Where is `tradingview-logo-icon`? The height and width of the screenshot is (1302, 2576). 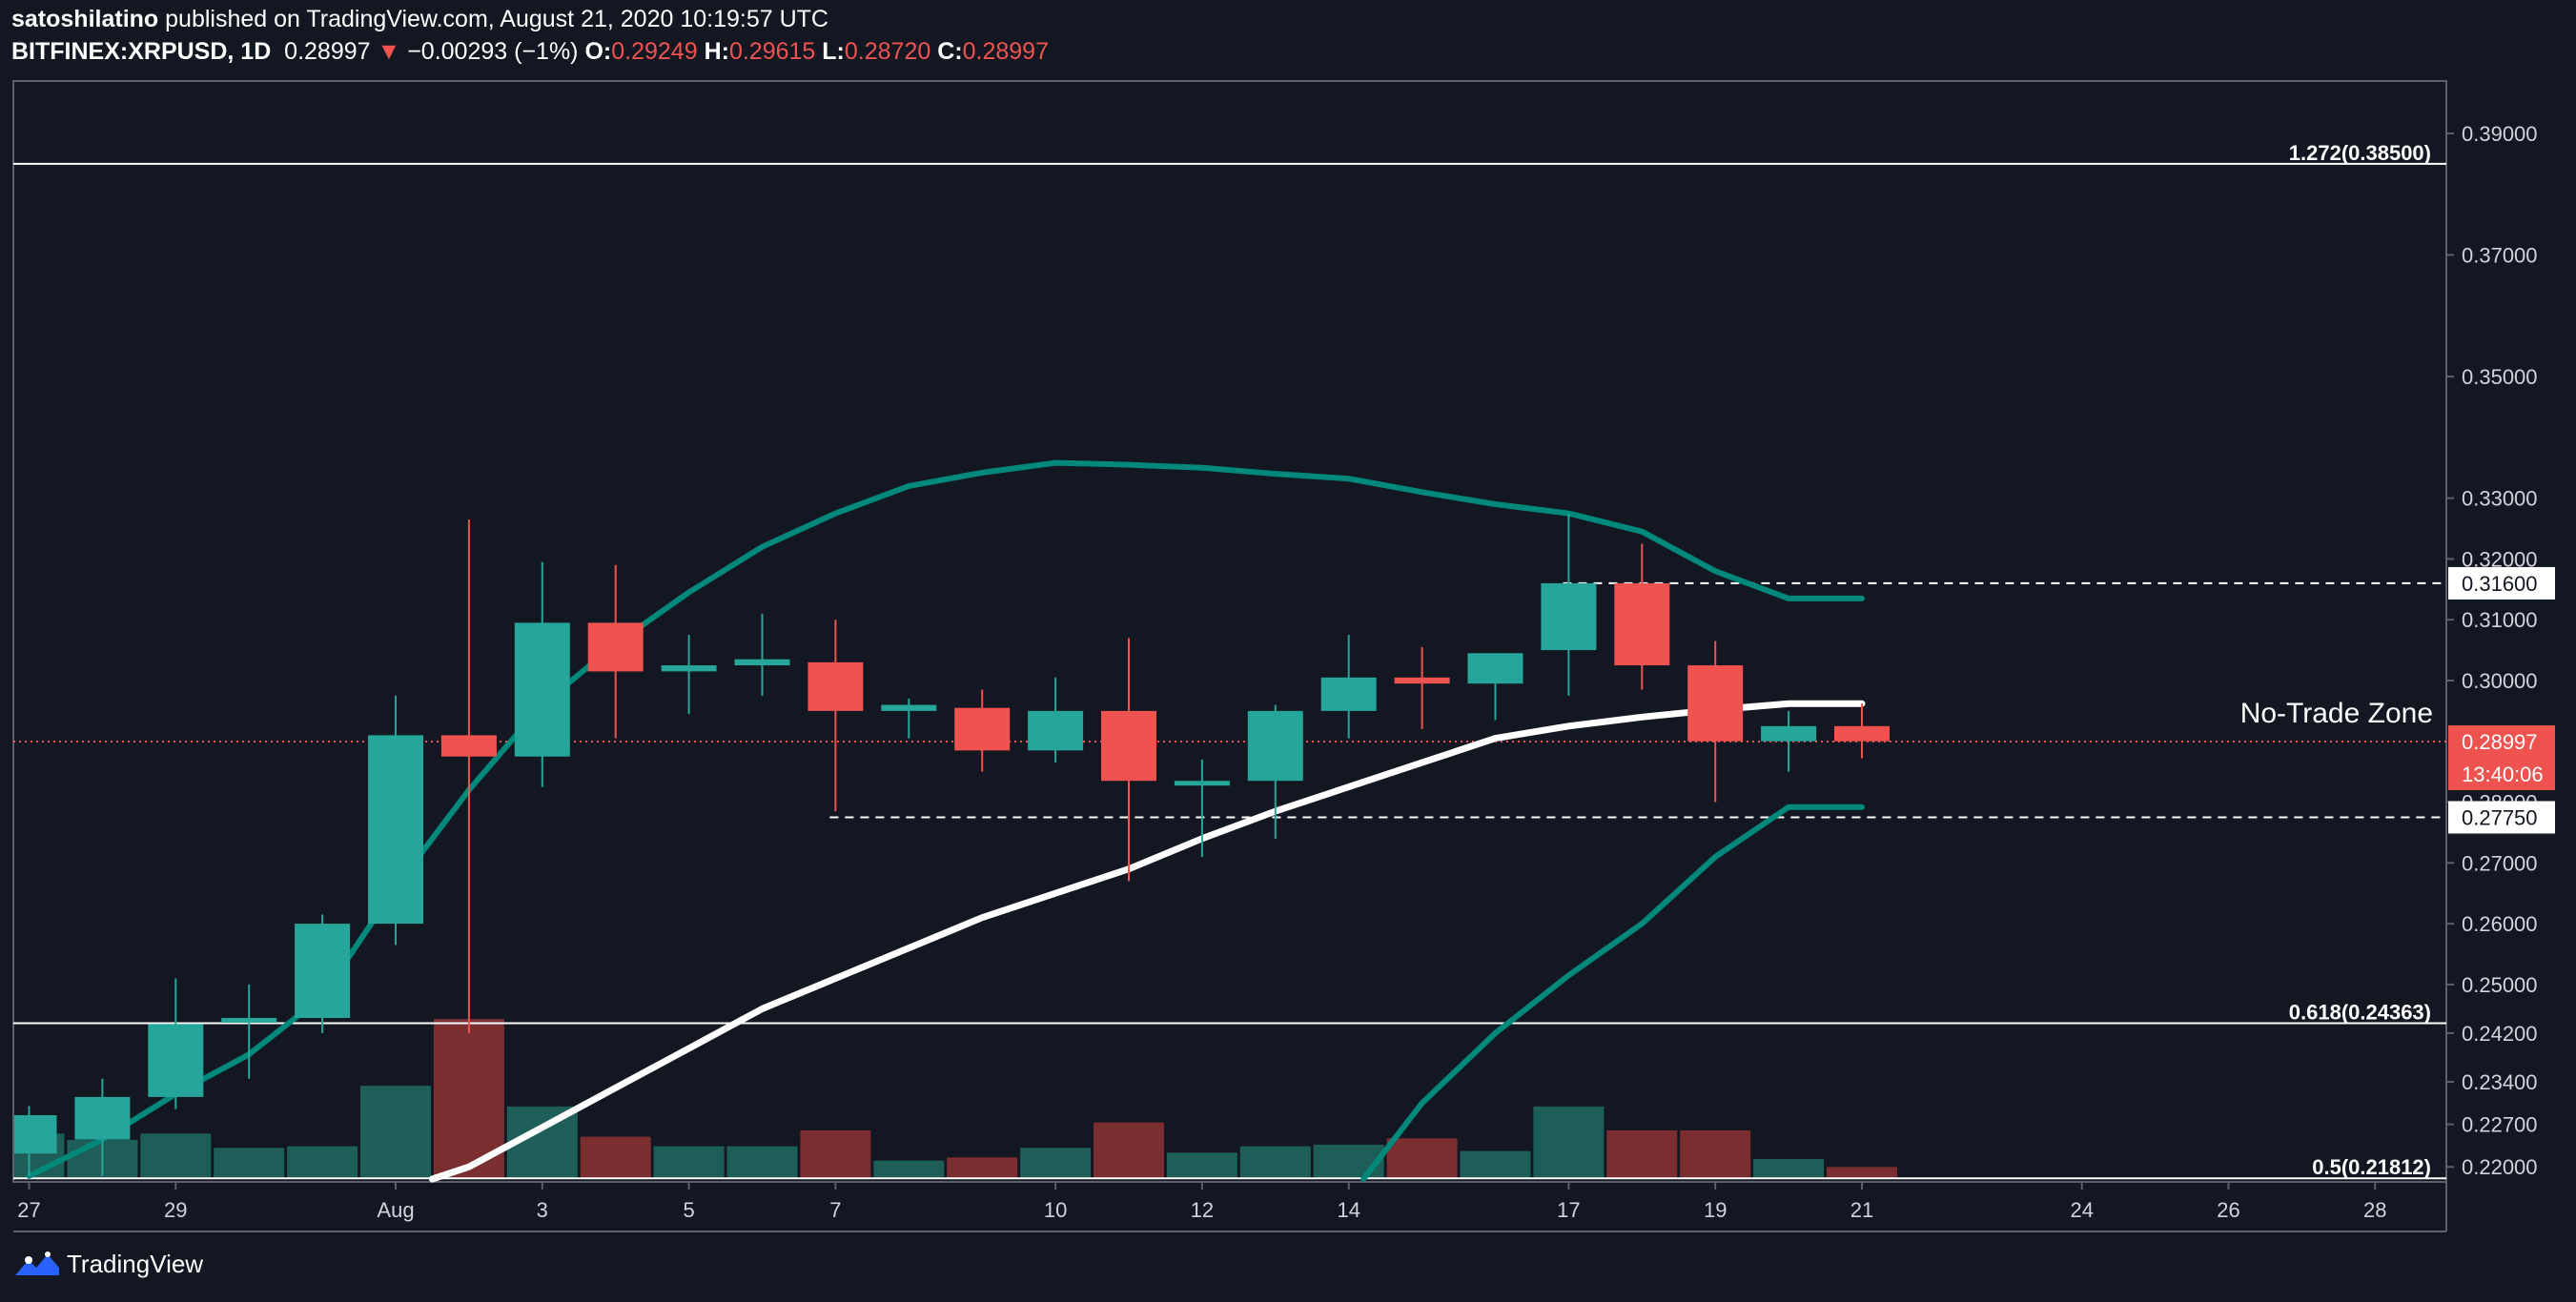
tradingview-logo-icon is located at coordinates (37, 1263).